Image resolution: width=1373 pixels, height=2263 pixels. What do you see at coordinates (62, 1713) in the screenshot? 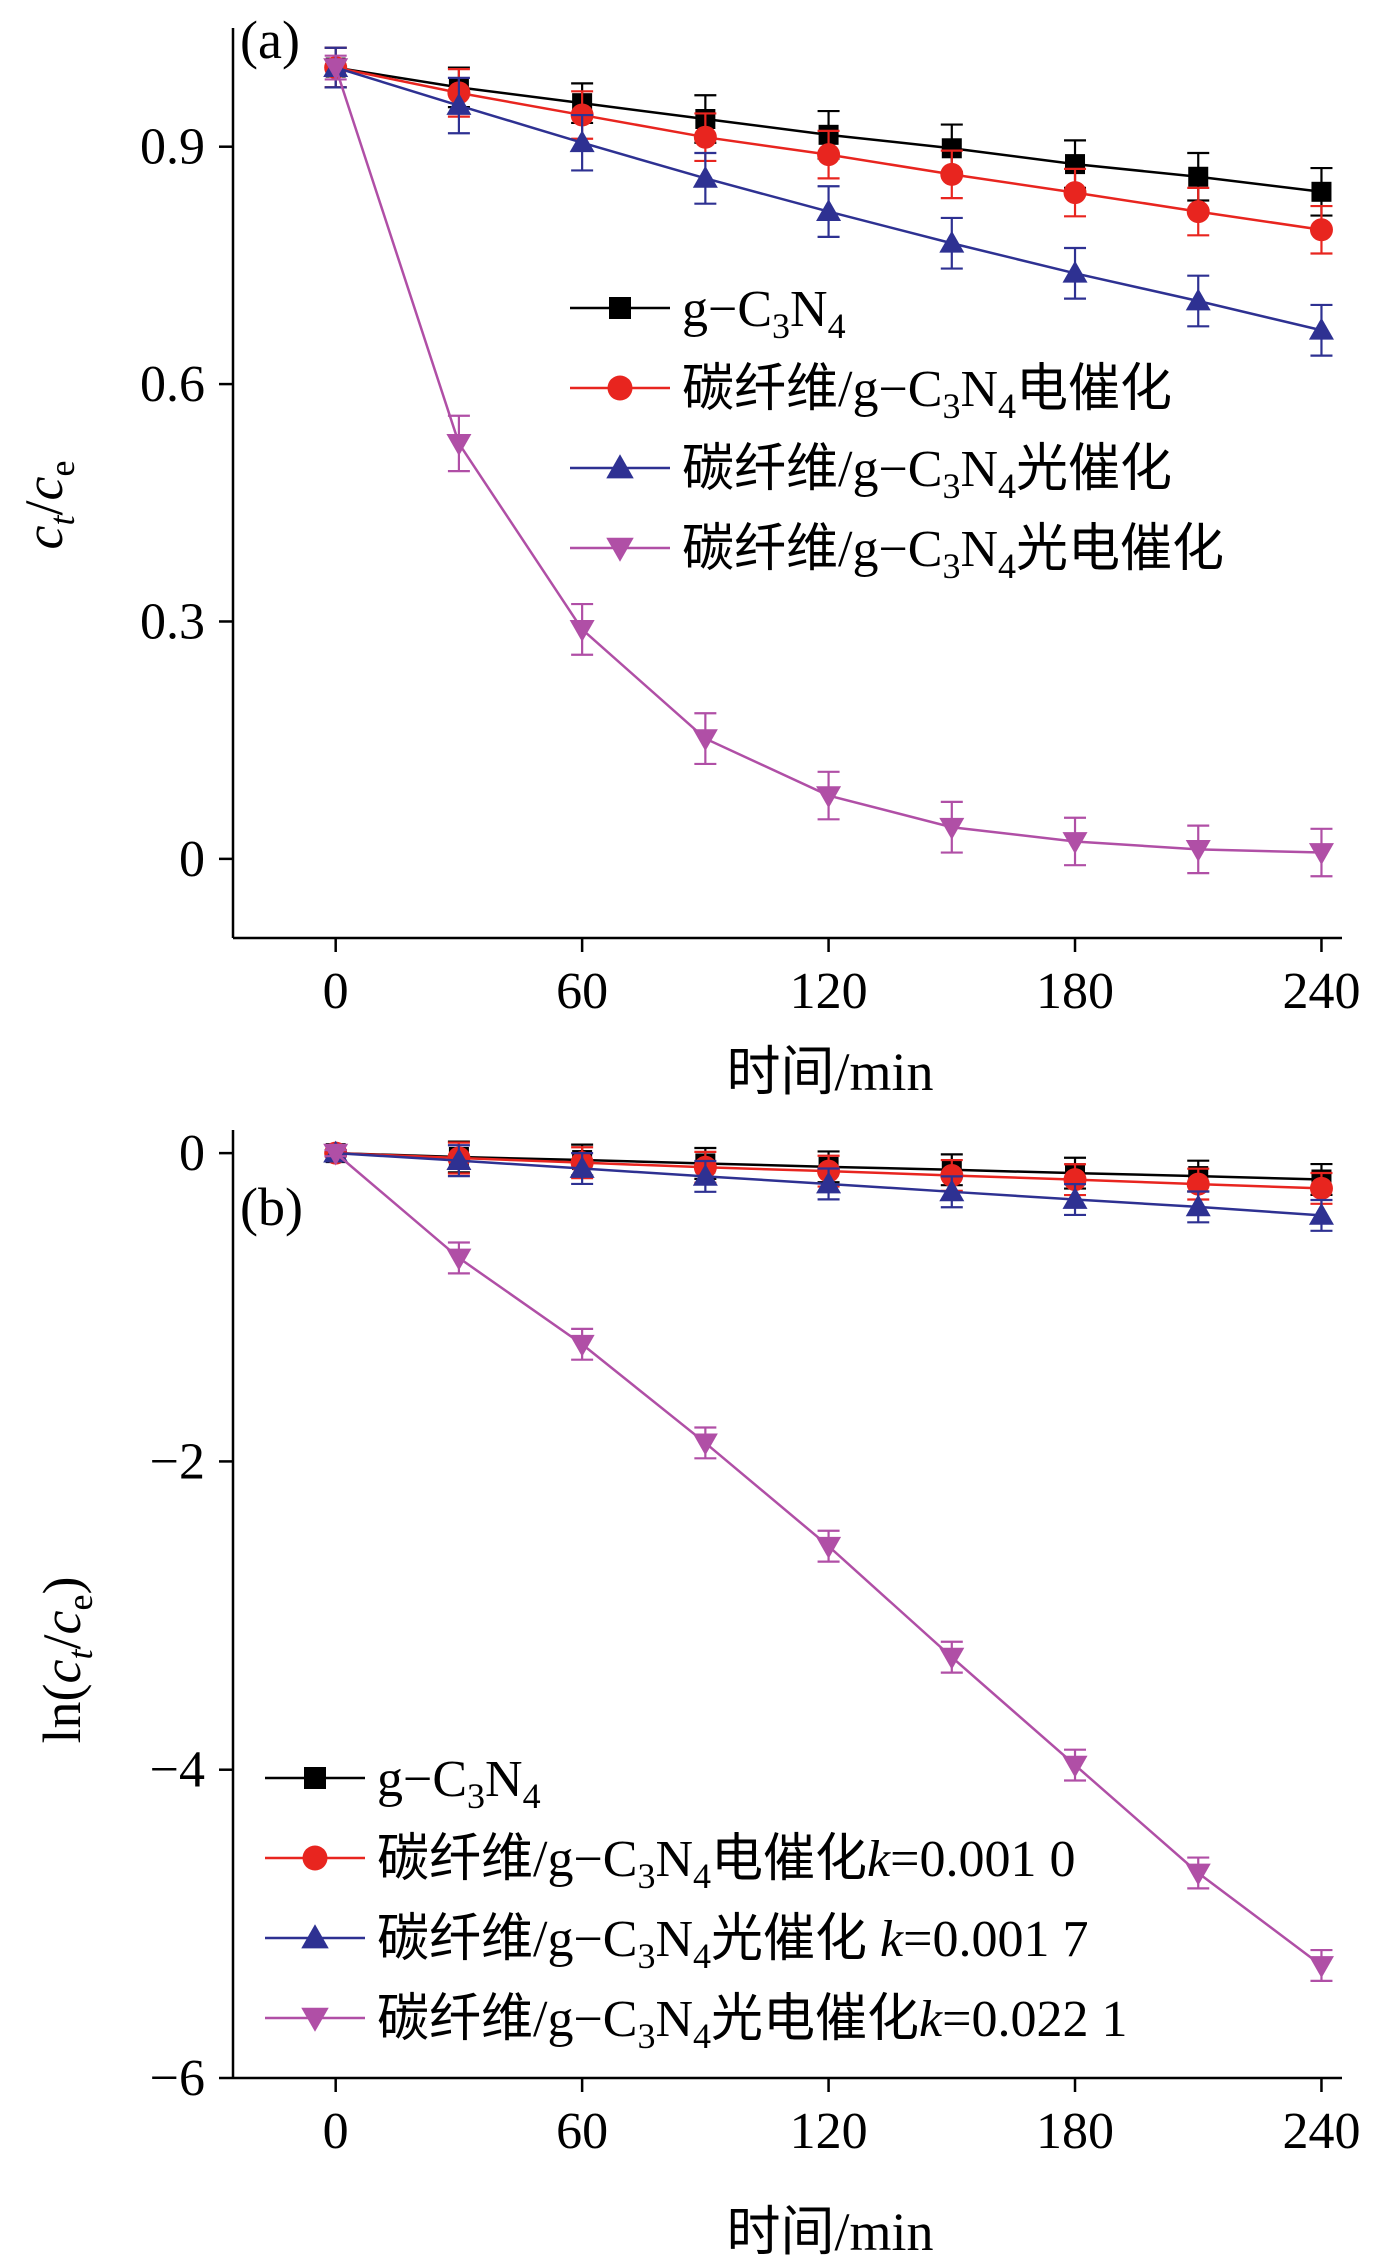
I see `y-title-part: ln(` at bounding box center [62, 1713].